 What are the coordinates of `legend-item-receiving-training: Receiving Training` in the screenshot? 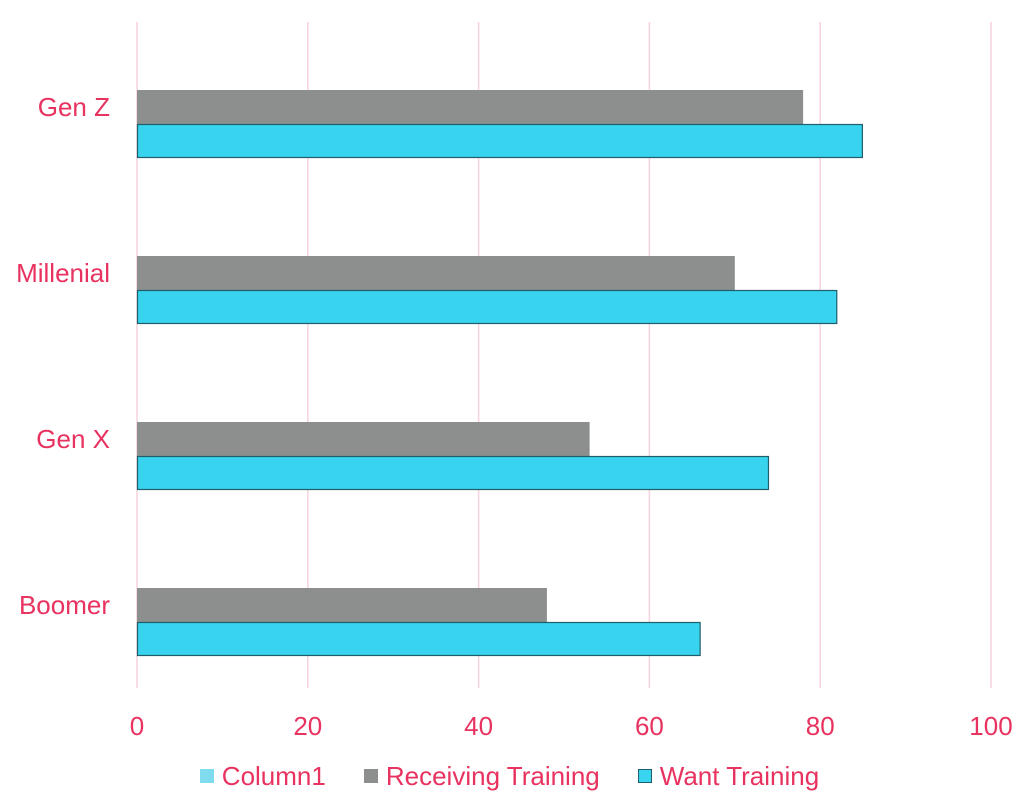 It's located at (482, 776).